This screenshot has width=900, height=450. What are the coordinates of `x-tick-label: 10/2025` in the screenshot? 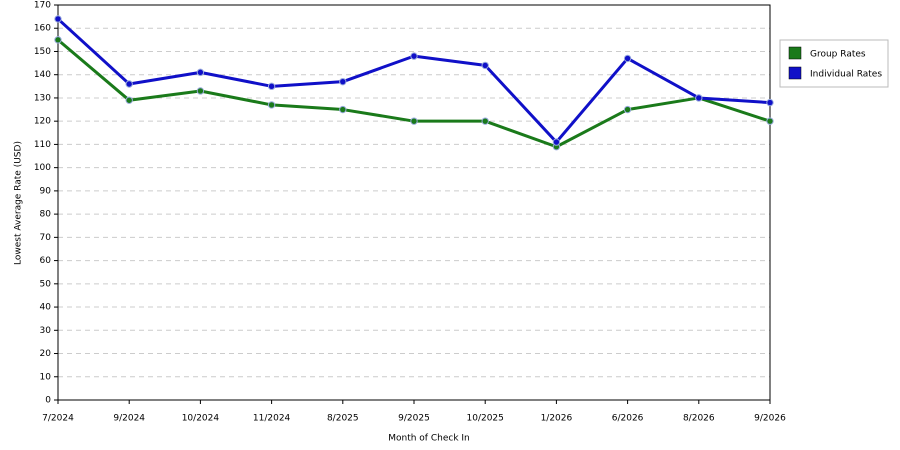 It's located at (485, 419).